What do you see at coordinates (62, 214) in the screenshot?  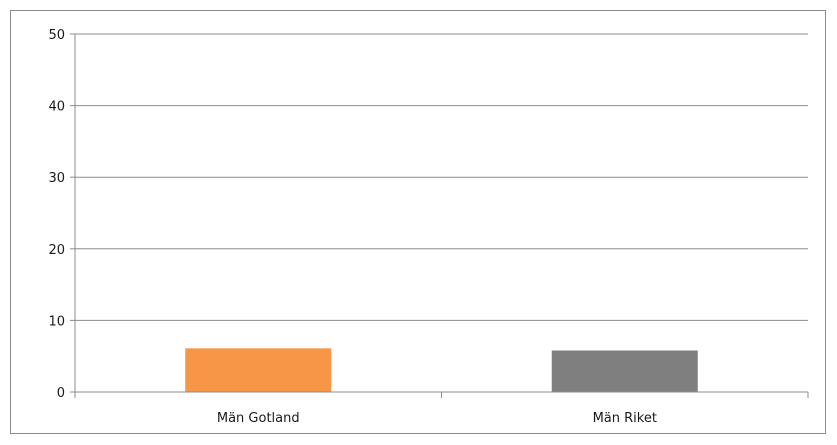 I see `y-axis: 0 10 20 30 40 50` at bounding box center [62, 214].